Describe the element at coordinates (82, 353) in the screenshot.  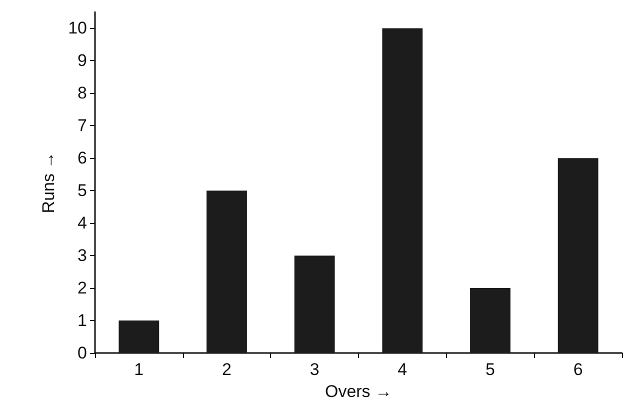
I see `y-tick-label: 0` at that location.